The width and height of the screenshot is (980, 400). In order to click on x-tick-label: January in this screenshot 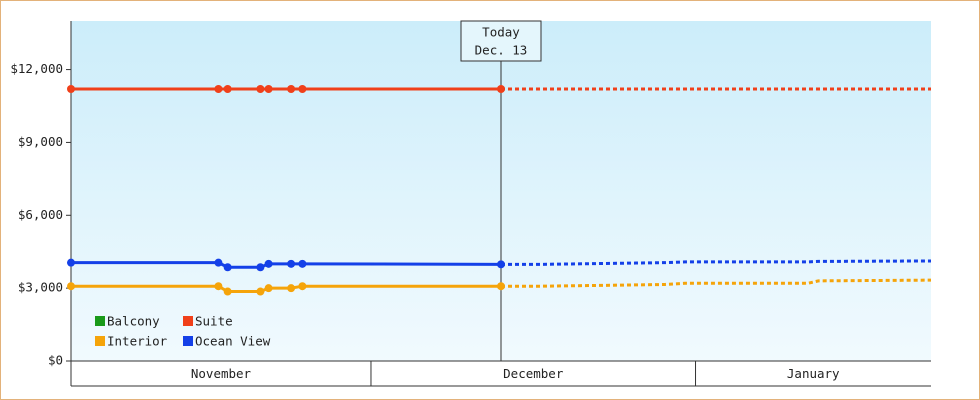, I will do `click(813, 373)`.